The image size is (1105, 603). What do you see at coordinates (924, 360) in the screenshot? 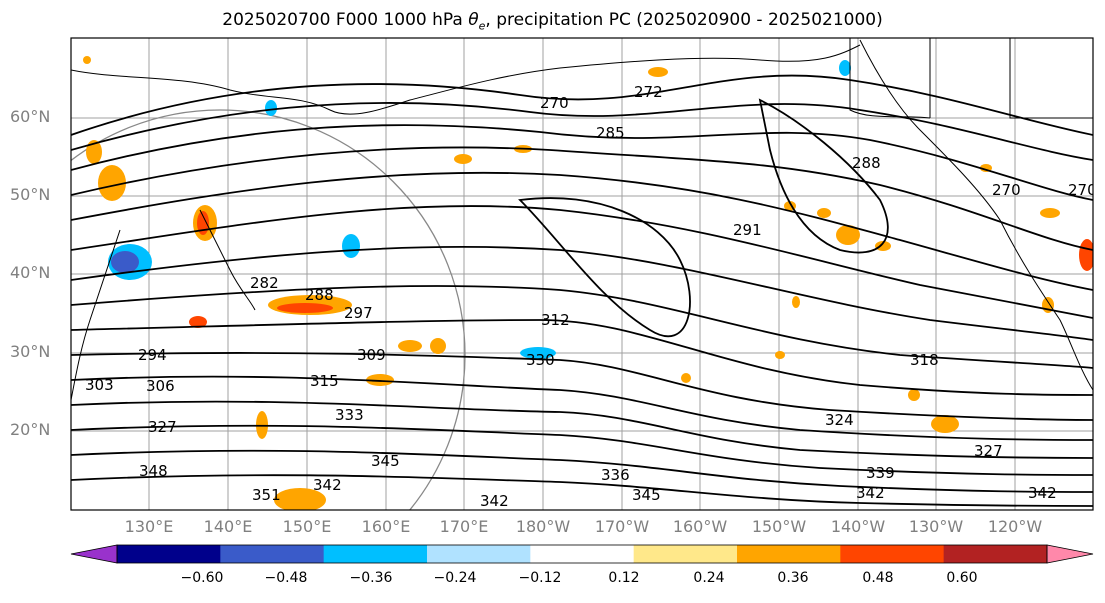
I see `contour-label: 318` at bounding box center [924, 360].